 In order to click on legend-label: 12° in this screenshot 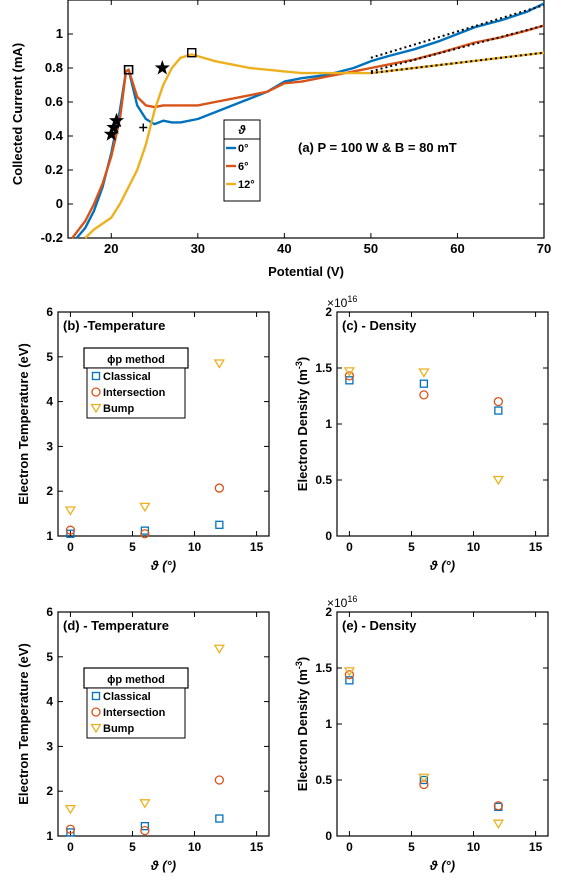, I will do `click(246, 185)`.